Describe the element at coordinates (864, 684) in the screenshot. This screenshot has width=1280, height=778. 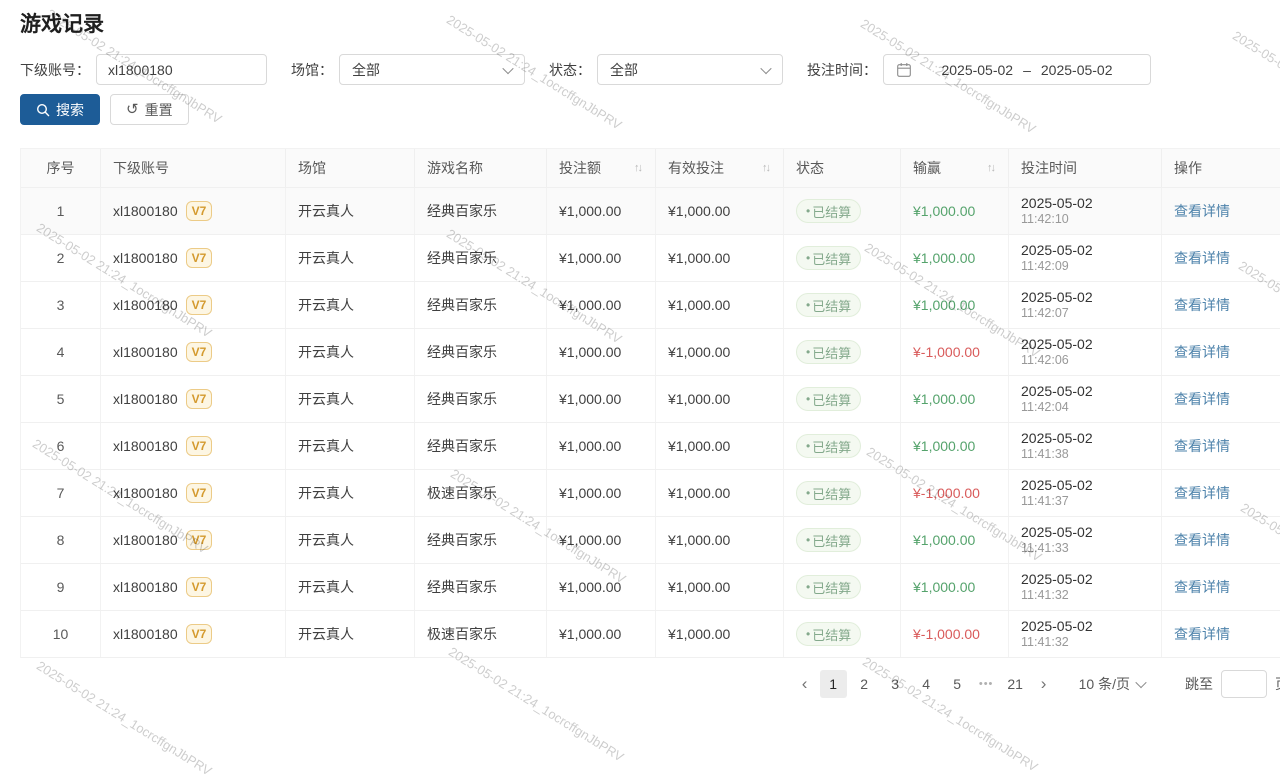
I see `page-number-2: 2` at that location.